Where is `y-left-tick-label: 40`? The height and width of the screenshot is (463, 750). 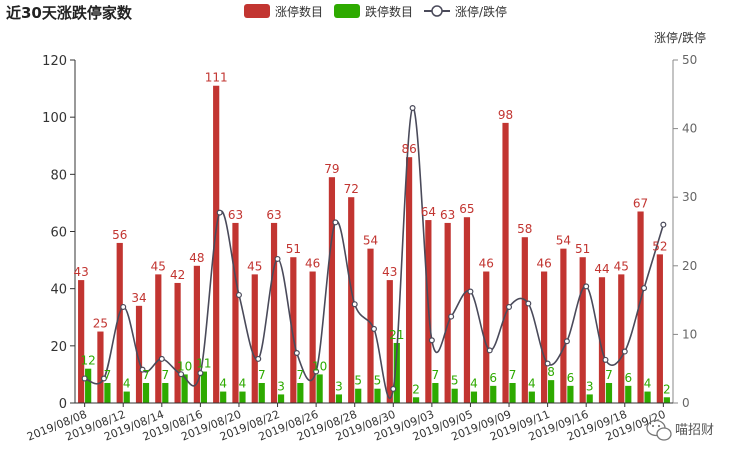 y-left-tick-label: 40 is located at coordinates (58, 290).